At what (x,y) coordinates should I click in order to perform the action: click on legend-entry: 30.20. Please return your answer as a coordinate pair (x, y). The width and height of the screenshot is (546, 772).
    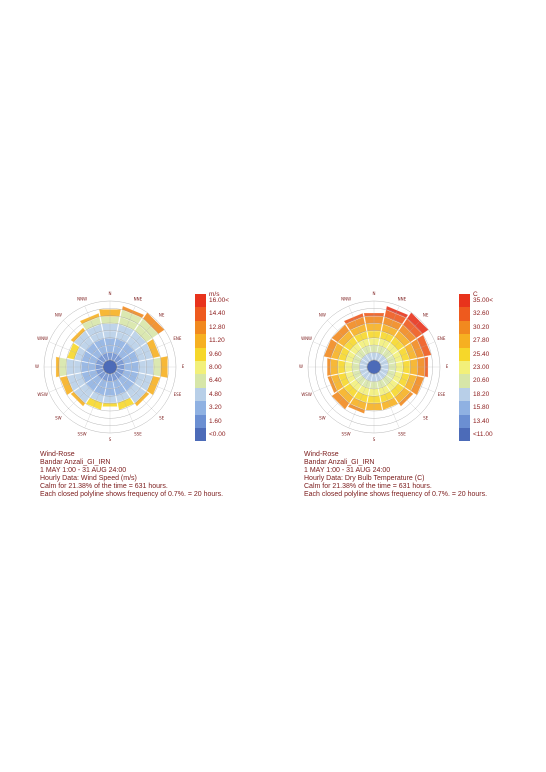
    Looking at the image, I should click on (489, 327).